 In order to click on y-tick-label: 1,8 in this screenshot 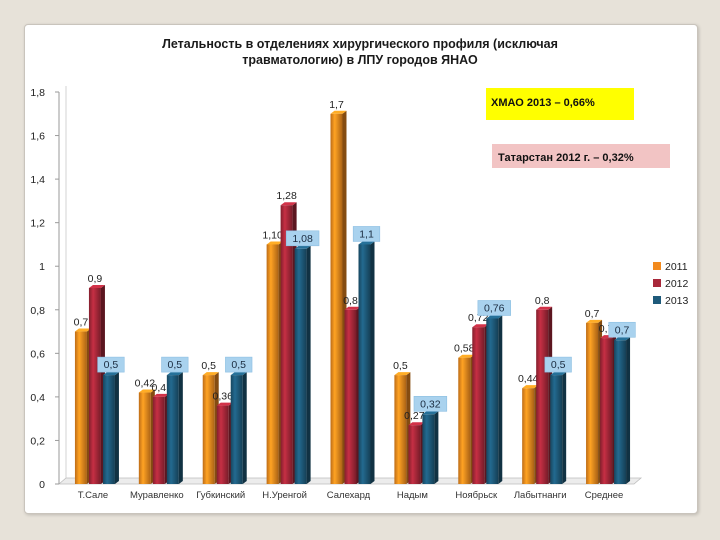, I will do `click(37, 93)`.